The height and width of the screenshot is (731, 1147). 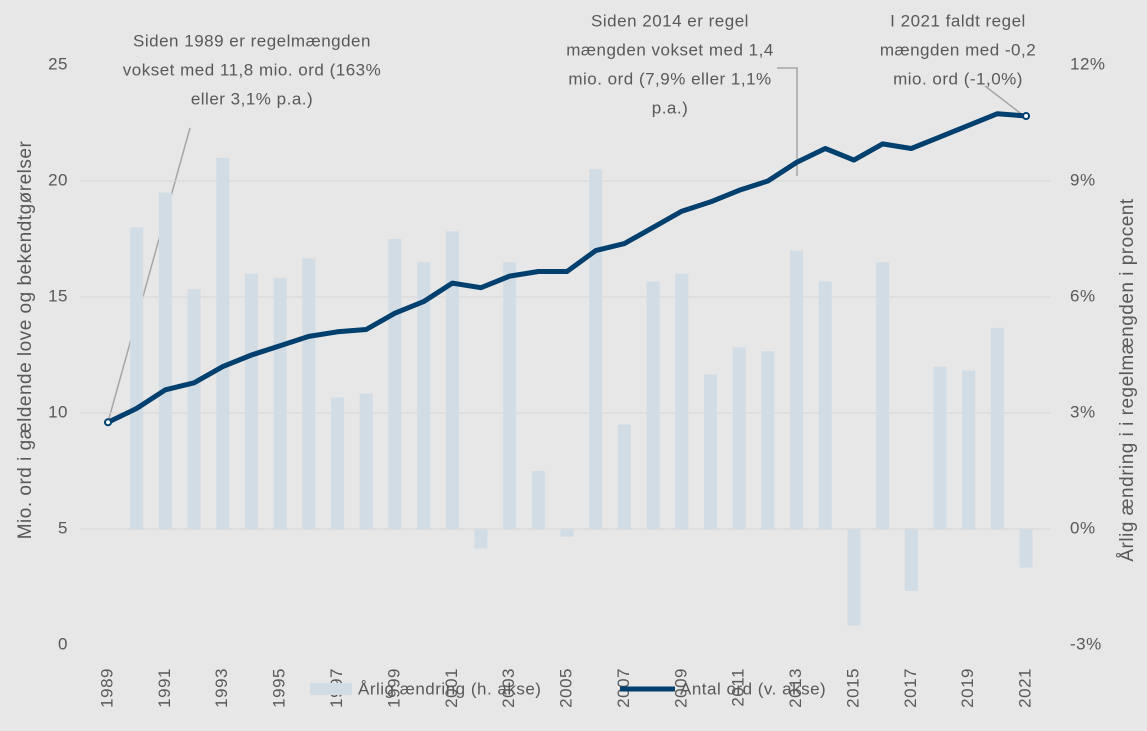 What do you see at coordinates (58, 63) in the screenshot?
I see `y-tick-label: 25` at bounding box center [58, 63].